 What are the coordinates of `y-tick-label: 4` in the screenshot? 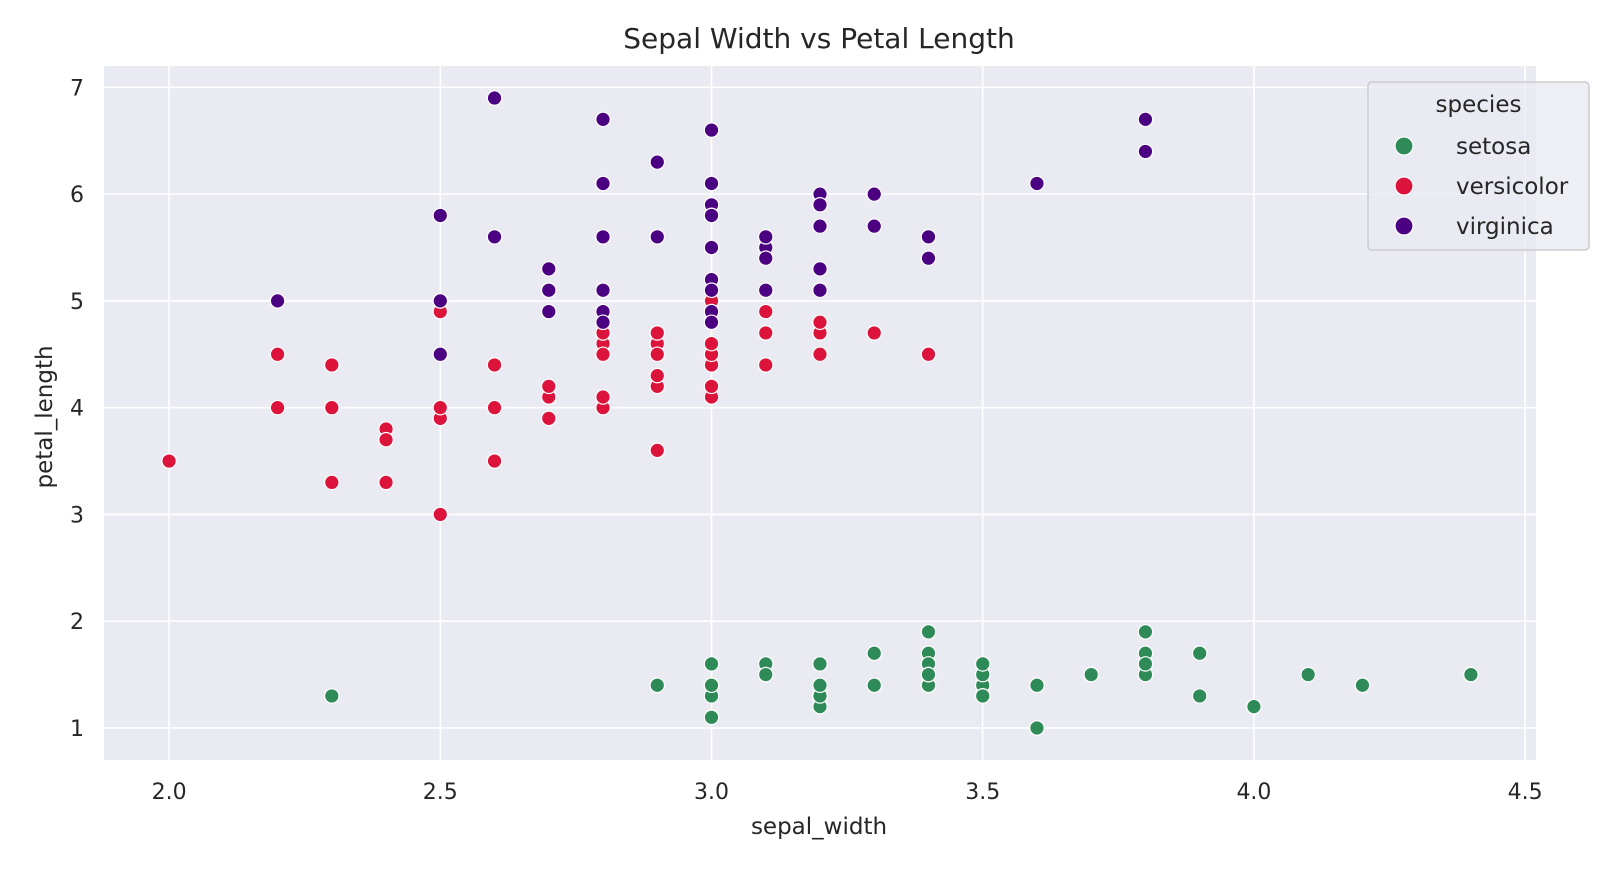 It's located at (77, 409).